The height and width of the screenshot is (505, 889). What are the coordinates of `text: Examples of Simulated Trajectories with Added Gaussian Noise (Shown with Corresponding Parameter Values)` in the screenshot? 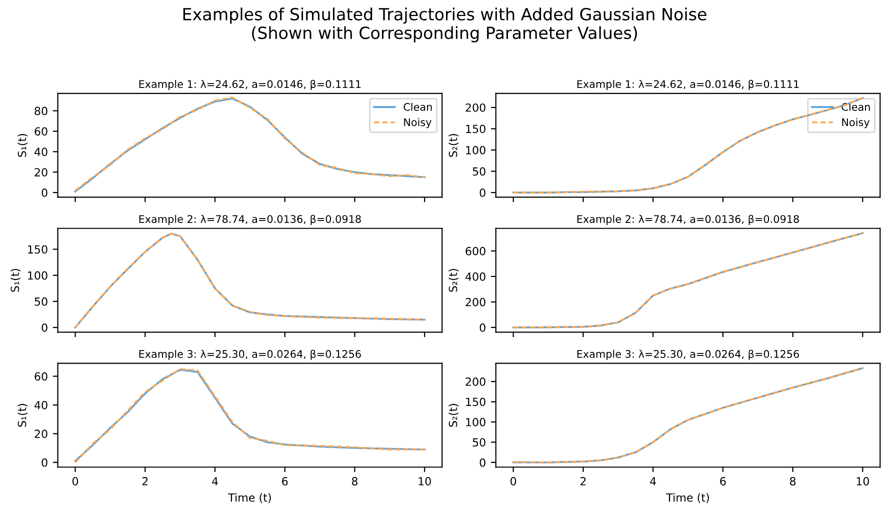 It's located at (444, 25).